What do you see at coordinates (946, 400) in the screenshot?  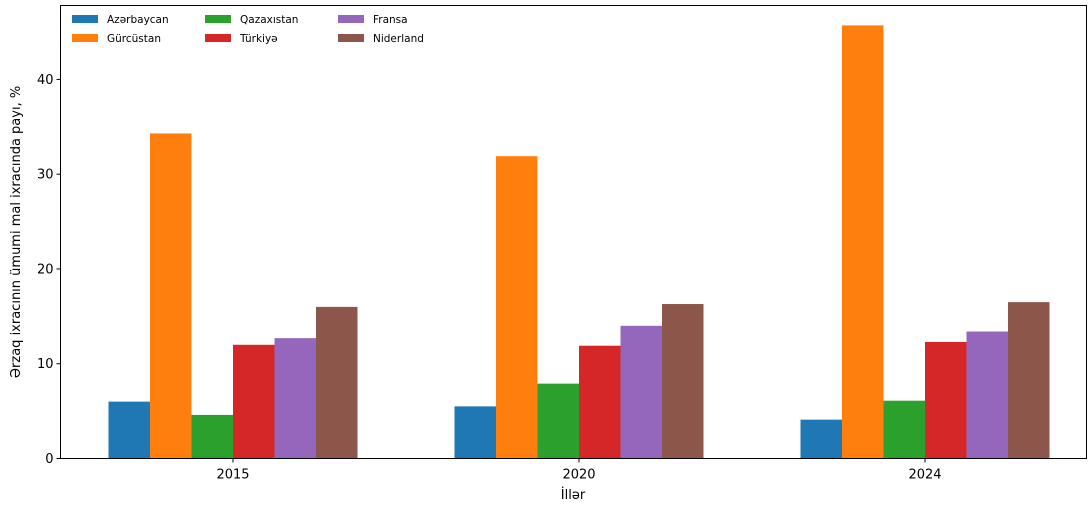 I see `bar-türkiyə-2024` at bounding box center [946, 400].